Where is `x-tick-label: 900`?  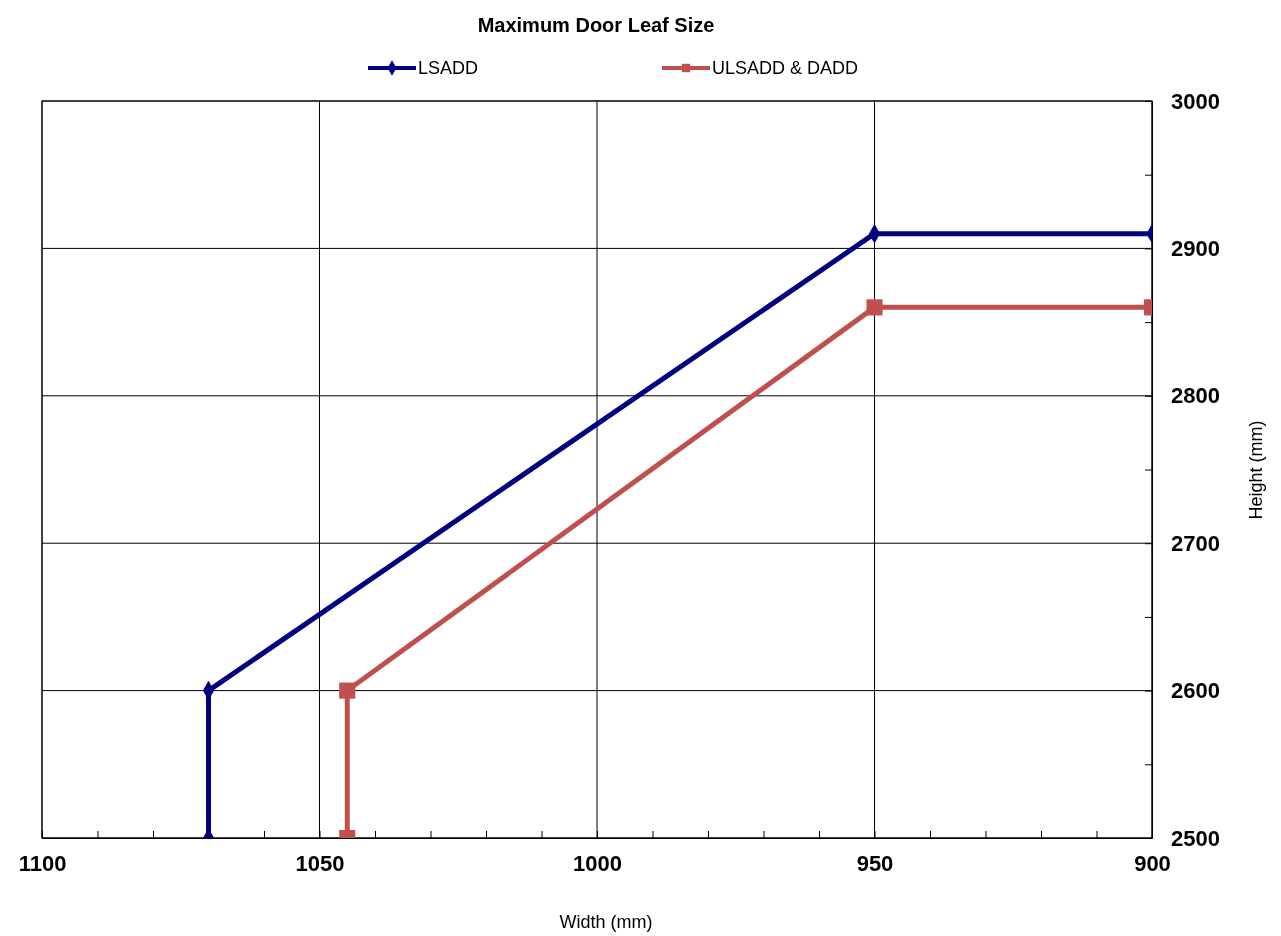
x-tick-label: 900 is located at coordinates (1152, 863).